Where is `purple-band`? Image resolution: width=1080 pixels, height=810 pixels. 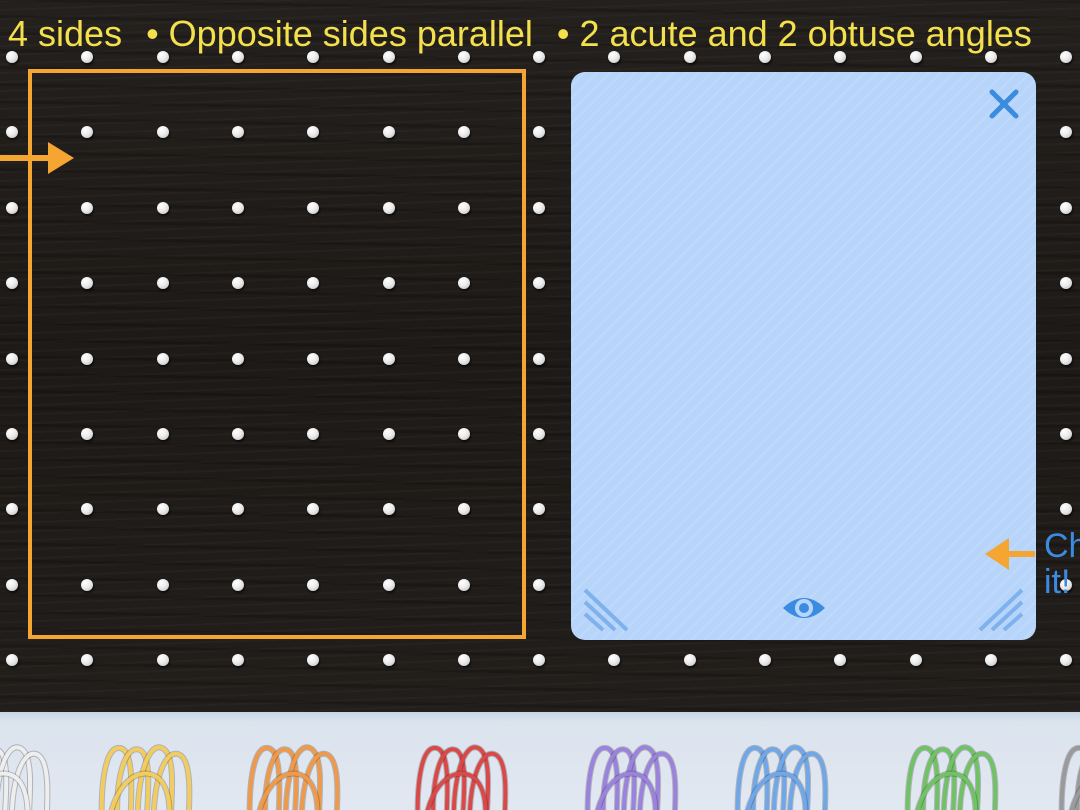 purple-band is located at coordinates (633, 775).